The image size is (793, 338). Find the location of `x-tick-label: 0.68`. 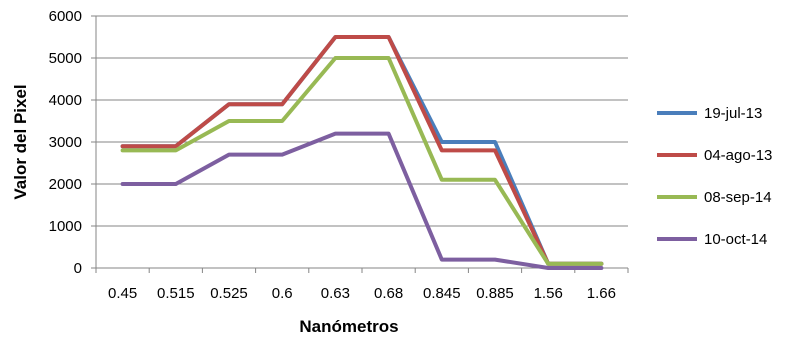

x-tick-label: 0.68 is located at coordinates (388, 293).